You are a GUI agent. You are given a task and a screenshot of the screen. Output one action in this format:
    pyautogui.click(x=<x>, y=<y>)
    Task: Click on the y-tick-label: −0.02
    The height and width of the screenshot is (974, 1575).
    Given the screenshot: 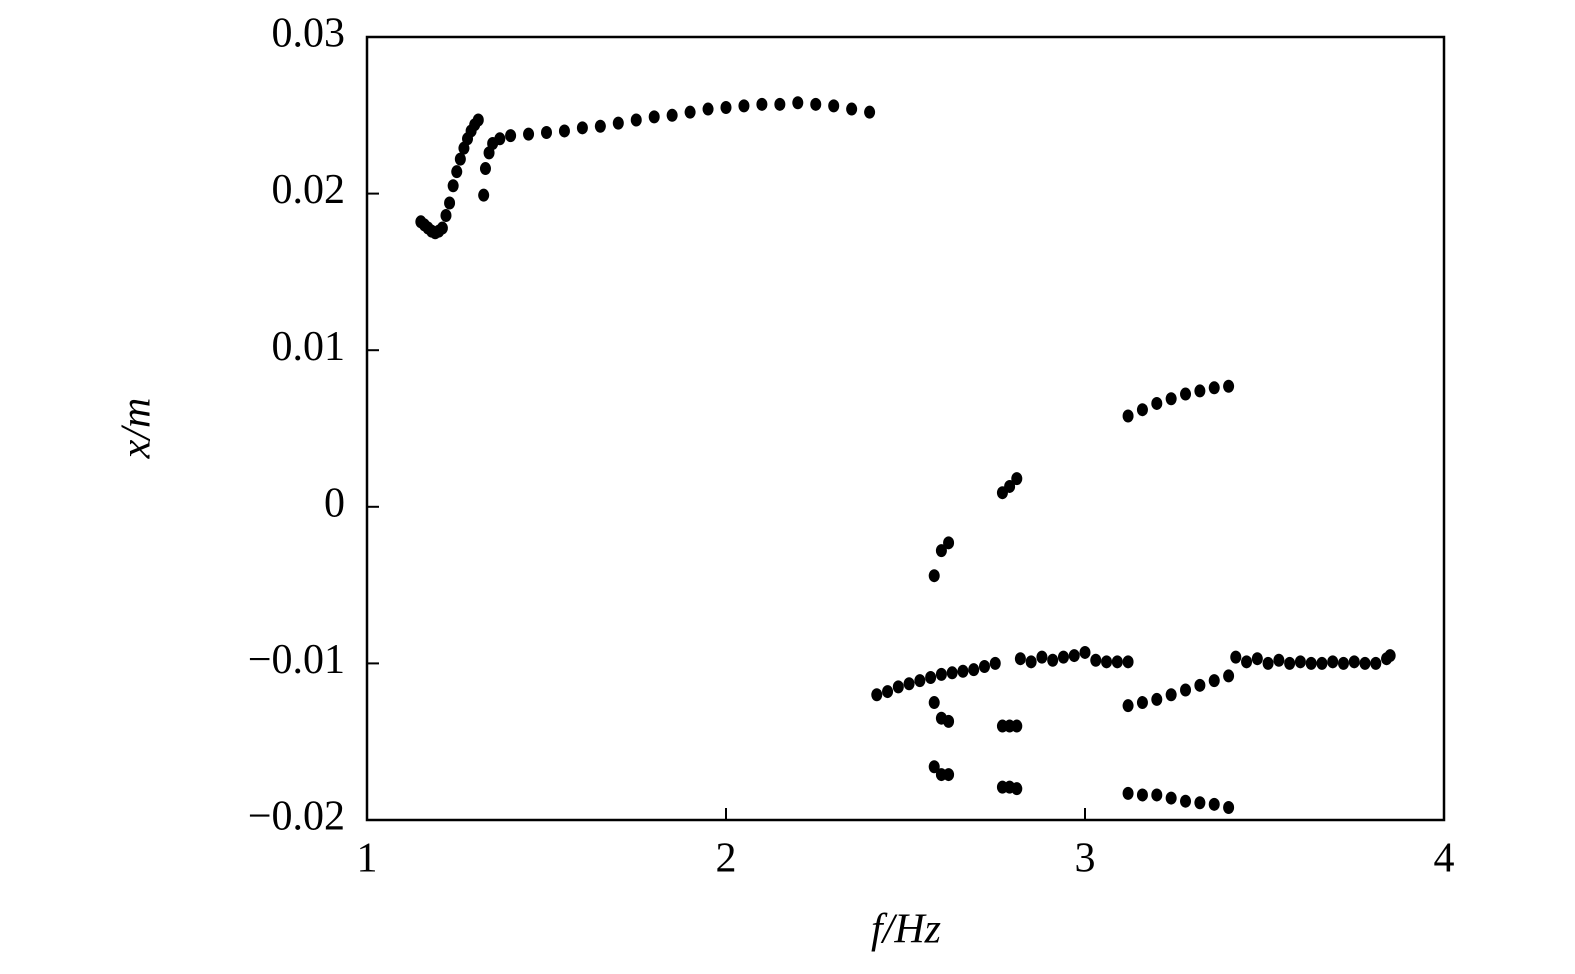 What is the action you would take?
    pyautogui.click(x=296, y=817)
    